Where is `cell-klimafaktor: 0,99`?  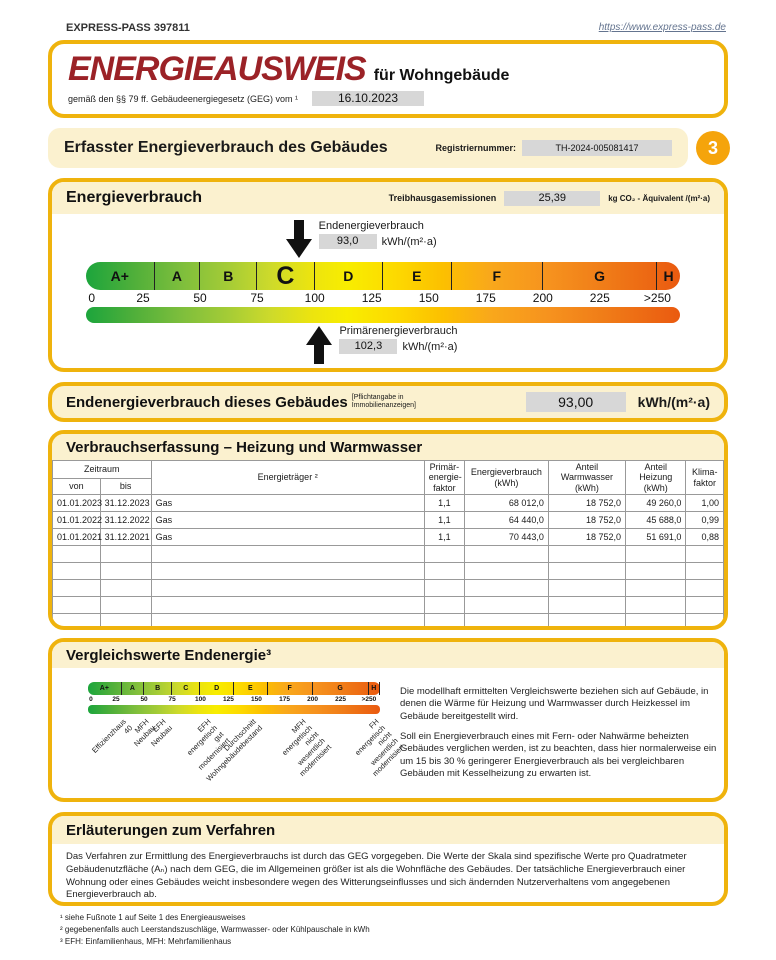
cell-klimafaktor: 0,99 is located at coordinates (704, 520).